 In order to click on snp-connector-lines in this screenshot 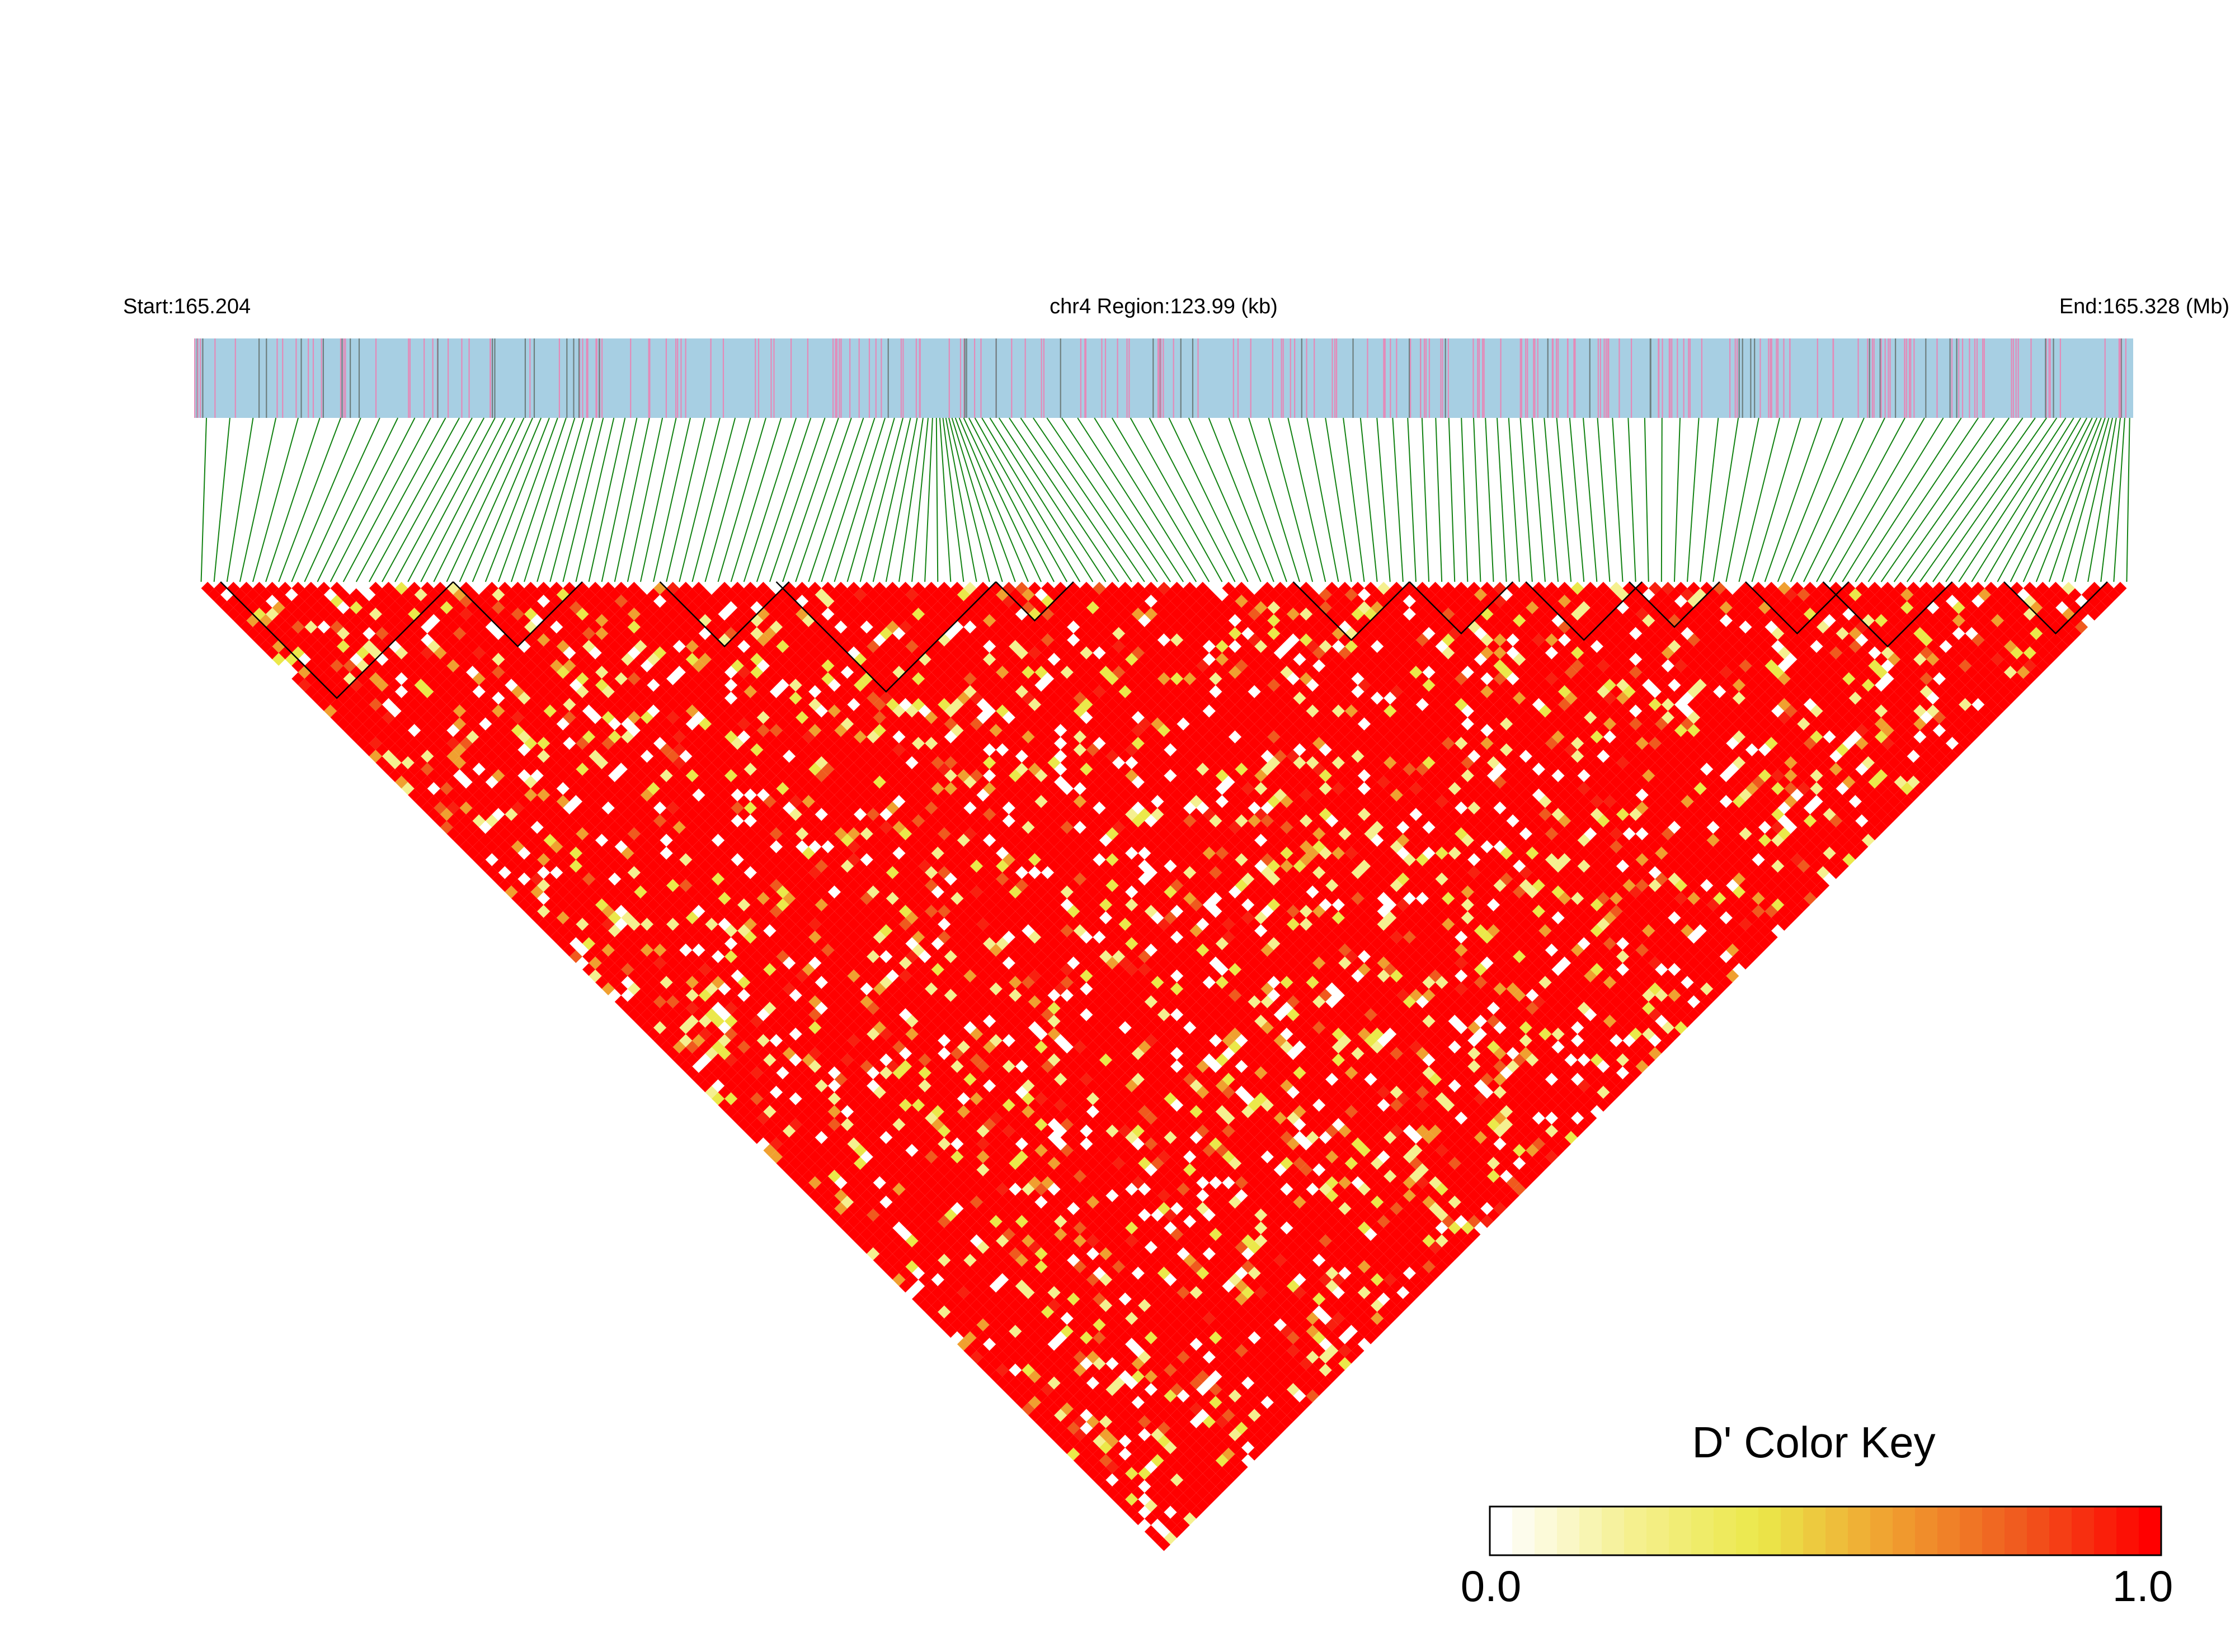, I will do `click(1165, 500)`.